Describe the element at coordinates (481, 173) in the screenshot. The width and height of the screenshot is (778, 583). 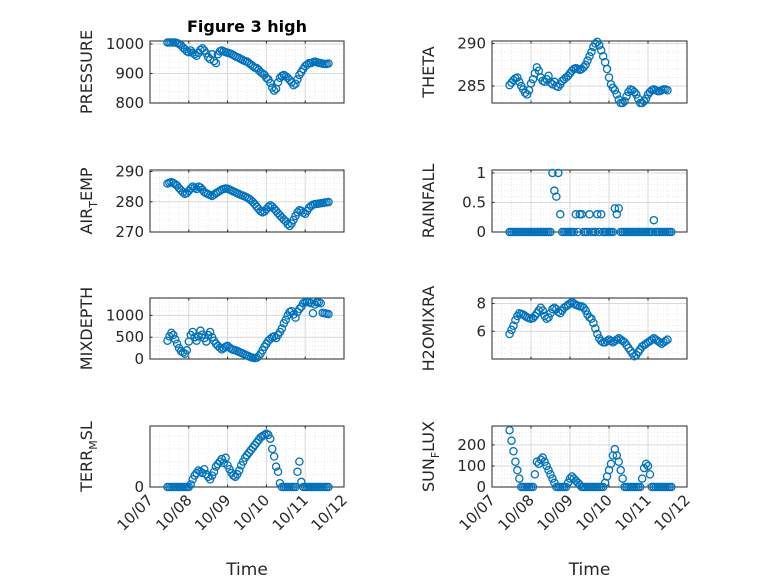
I see `y-tick-label: 1` at that location.